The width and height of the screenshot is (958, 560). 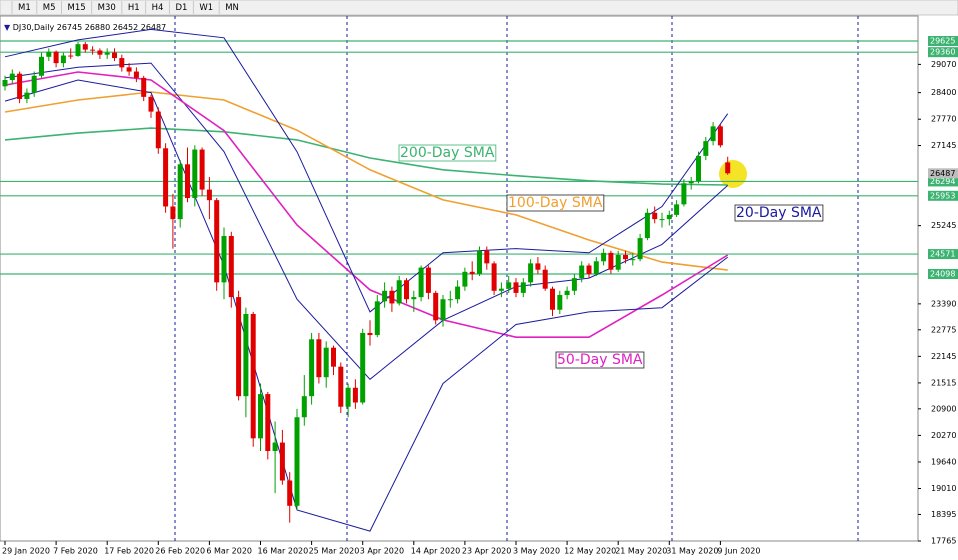 I want to click on timeframe-button: M30, so click(x=107, y=8).